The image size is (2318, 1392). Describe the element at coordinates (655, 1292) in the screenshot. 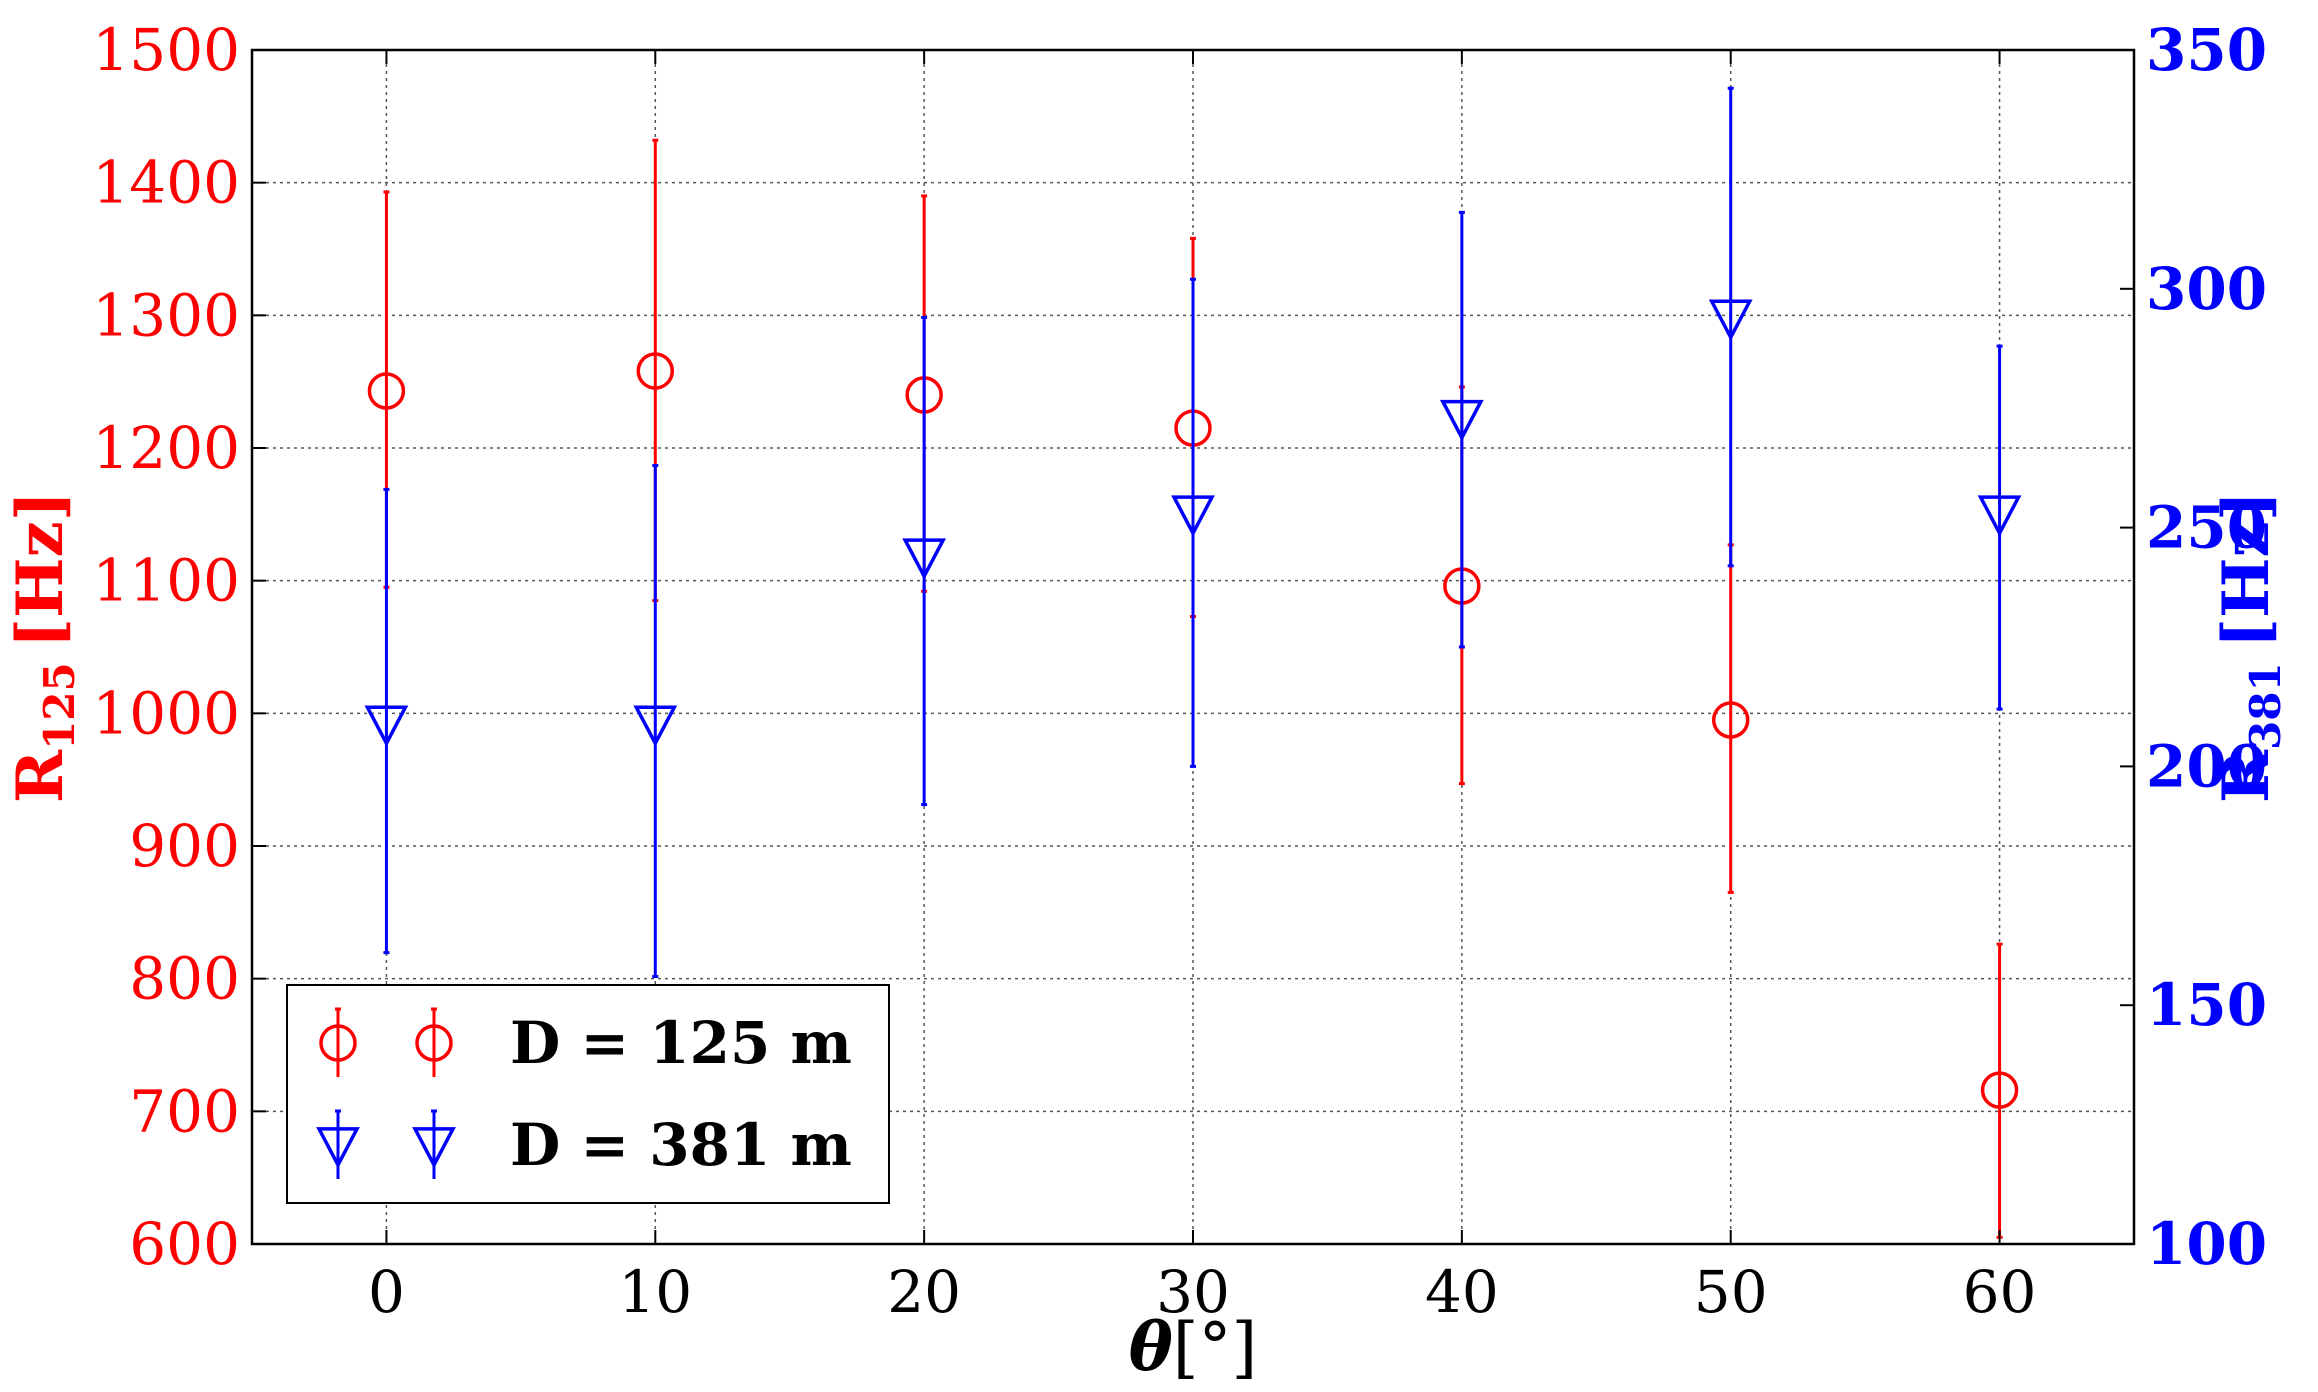

I see `x-tick-label: 10` at that location.